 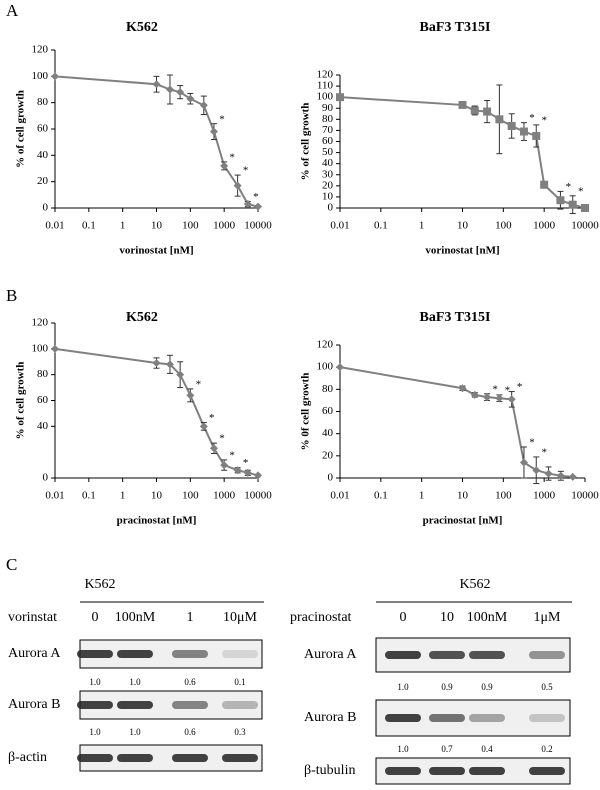 What do you see at coordinates (455, 317) in the screenshot?
I see `chart-title: BaF3 T315I` at bounding box center [455, 317].